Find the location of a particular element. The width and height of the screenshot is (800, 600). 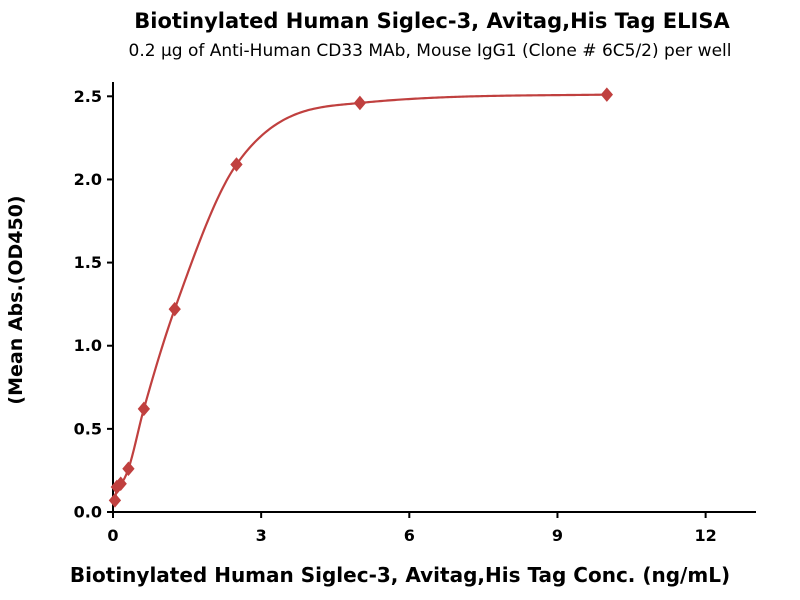

x-tick-label: 12 is located at coordinates (705, 535).